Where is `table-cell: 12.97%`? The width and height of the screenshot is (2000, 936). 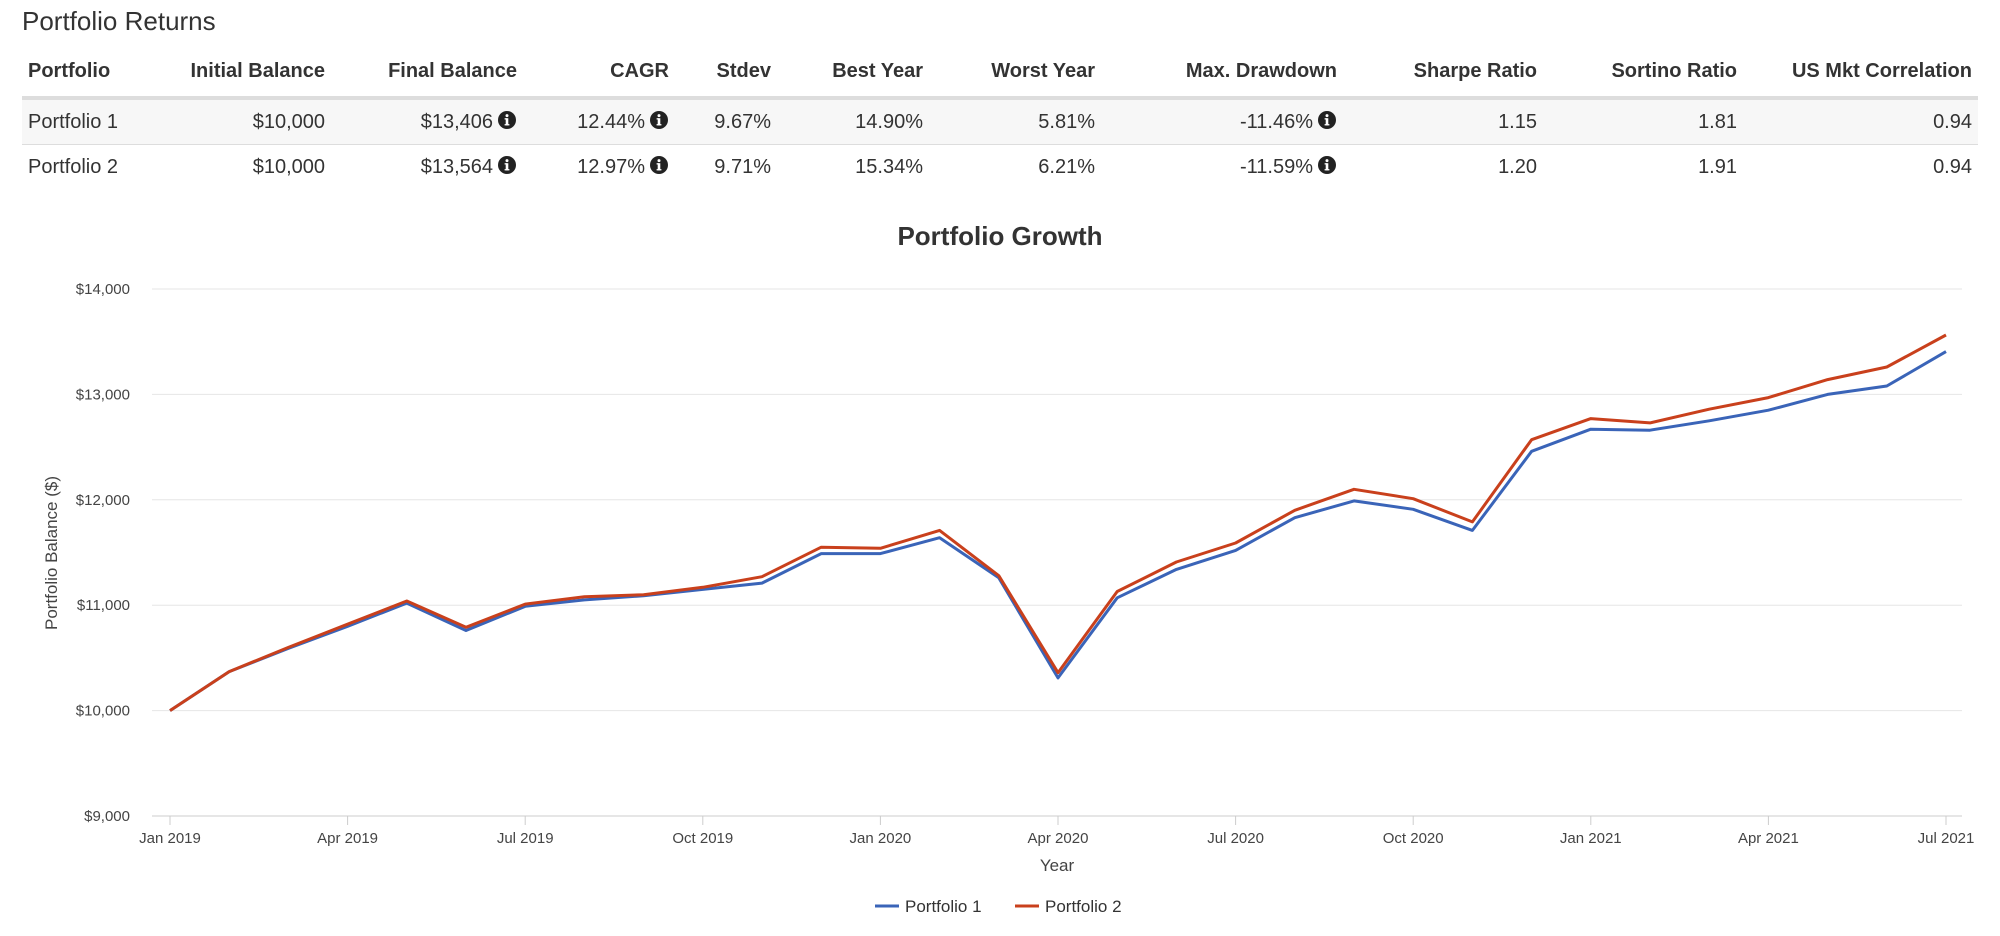 table-cell: 12.97% is located at coordinates (599, 167).